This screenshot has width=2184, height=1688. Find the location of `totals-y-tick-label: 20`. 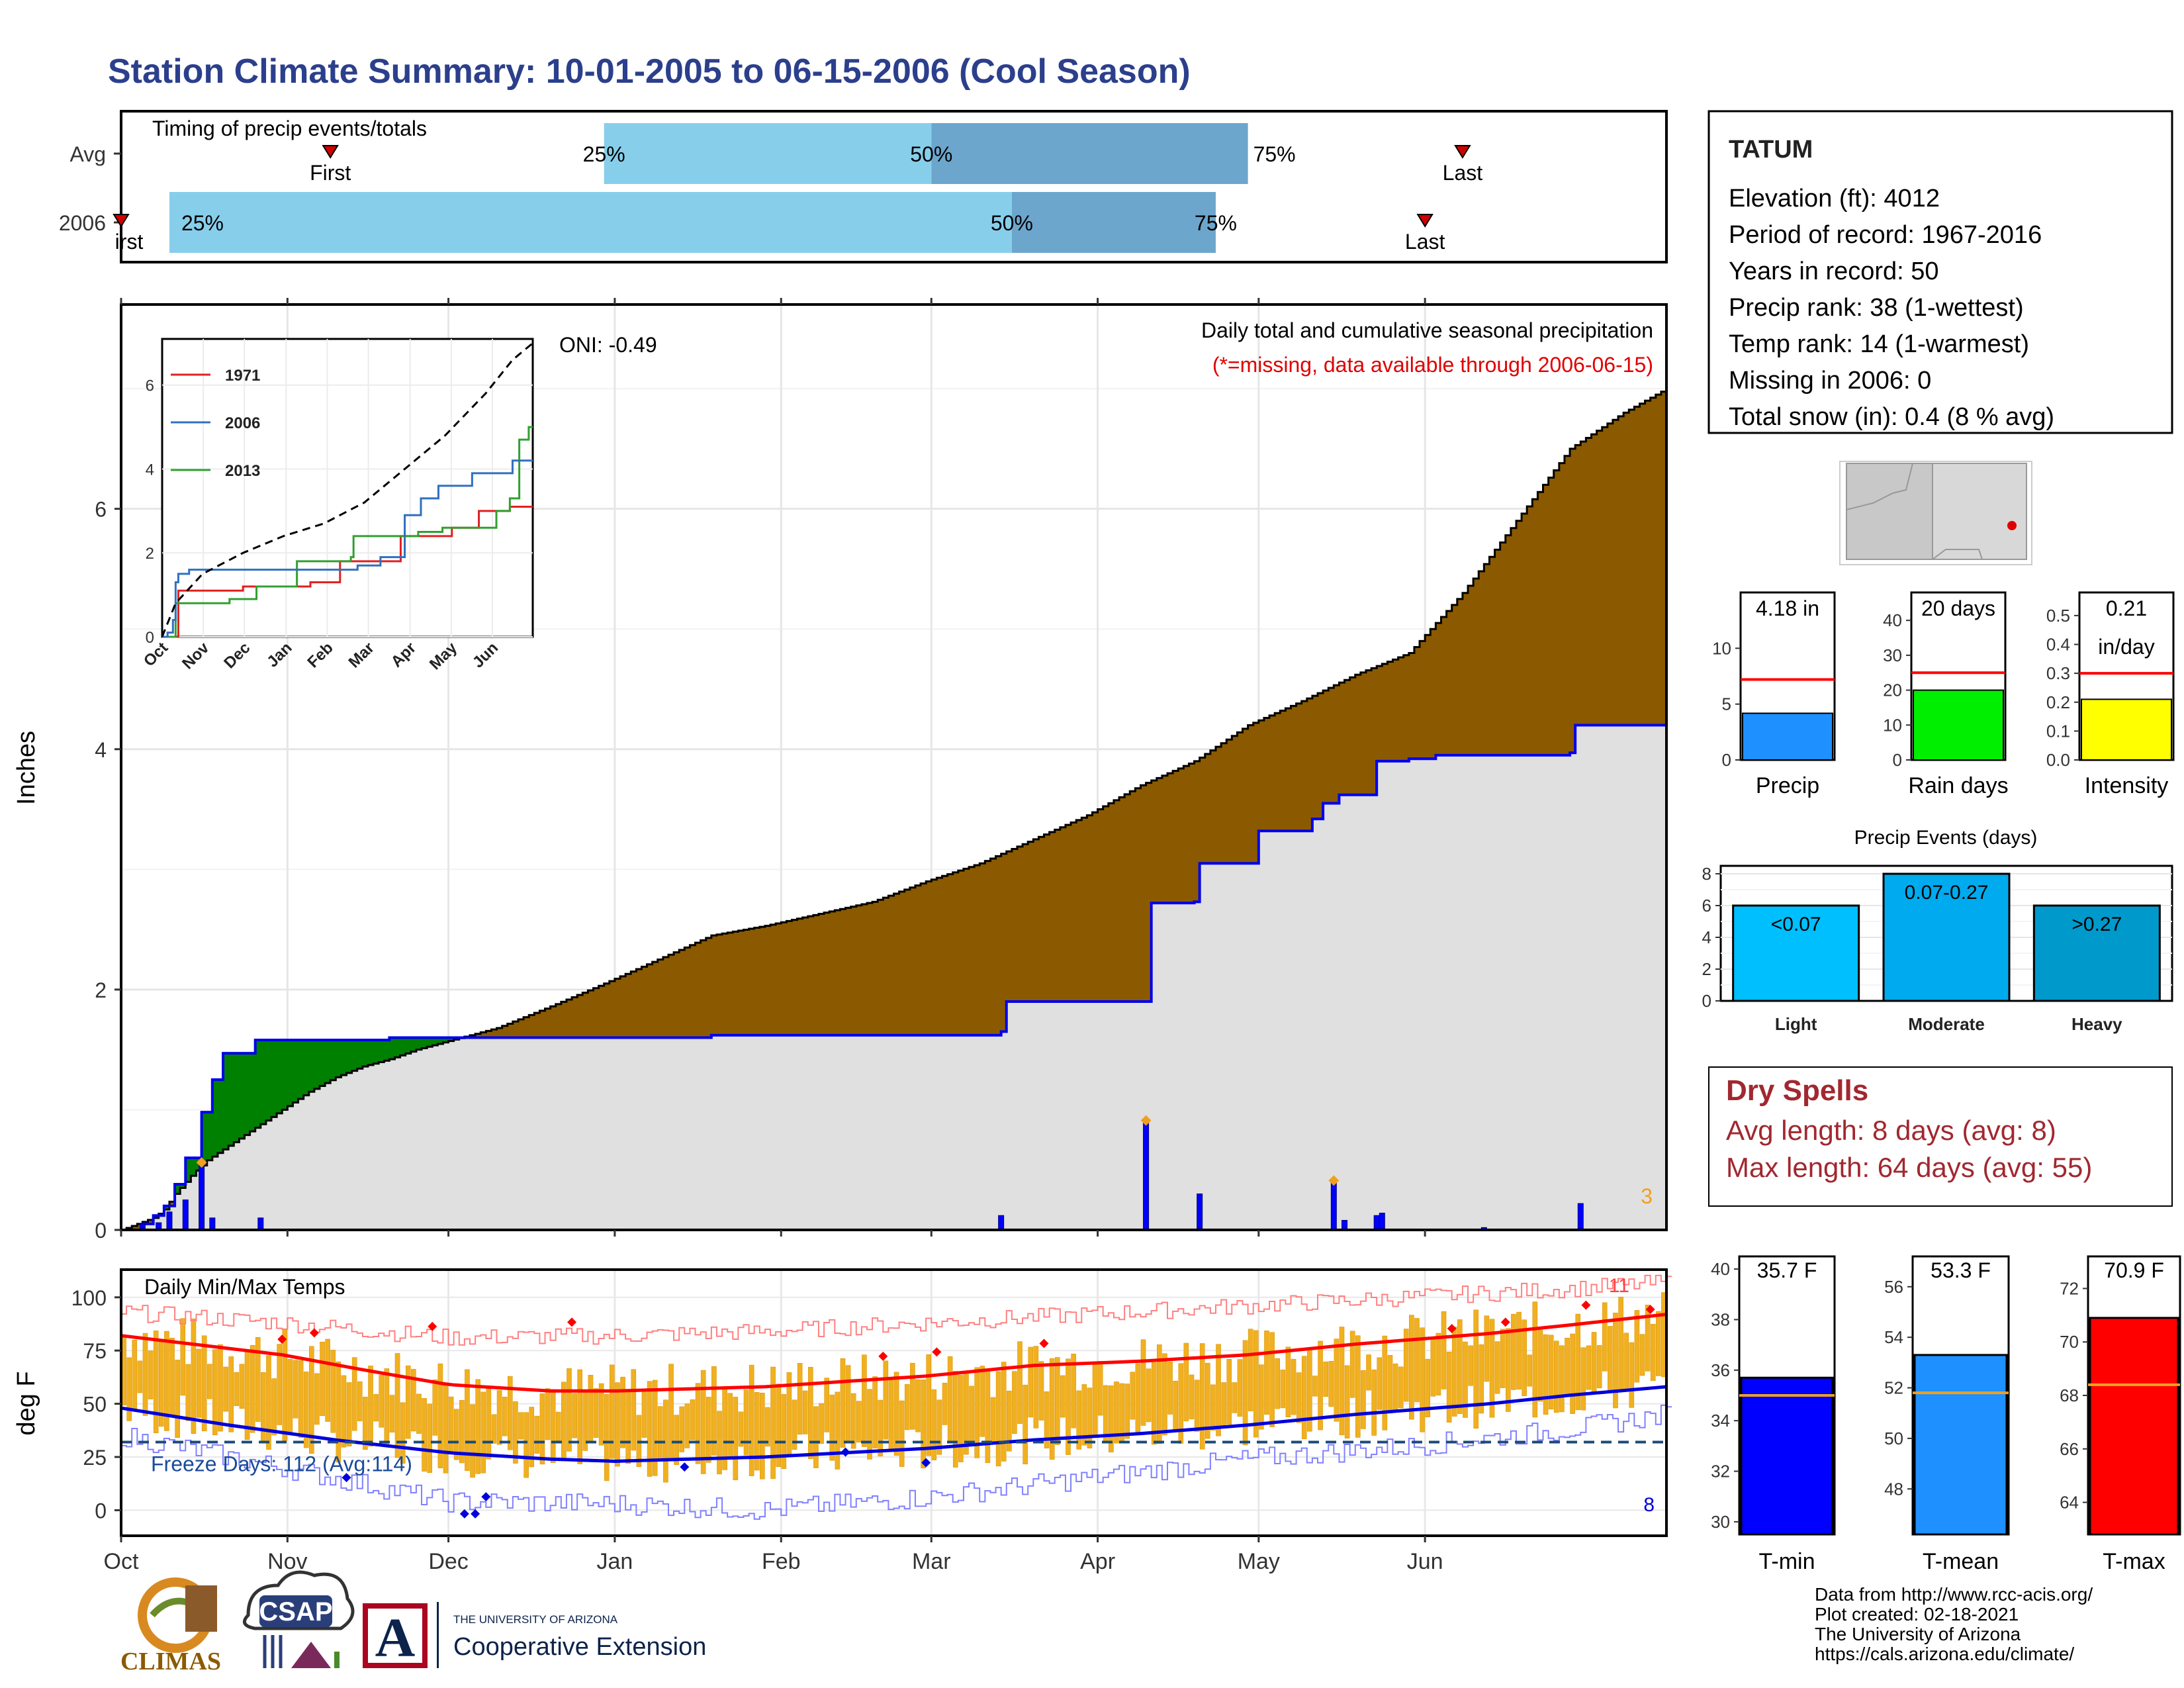

totals-y-tick-label: 20 is located at coordinates (1892, 690).